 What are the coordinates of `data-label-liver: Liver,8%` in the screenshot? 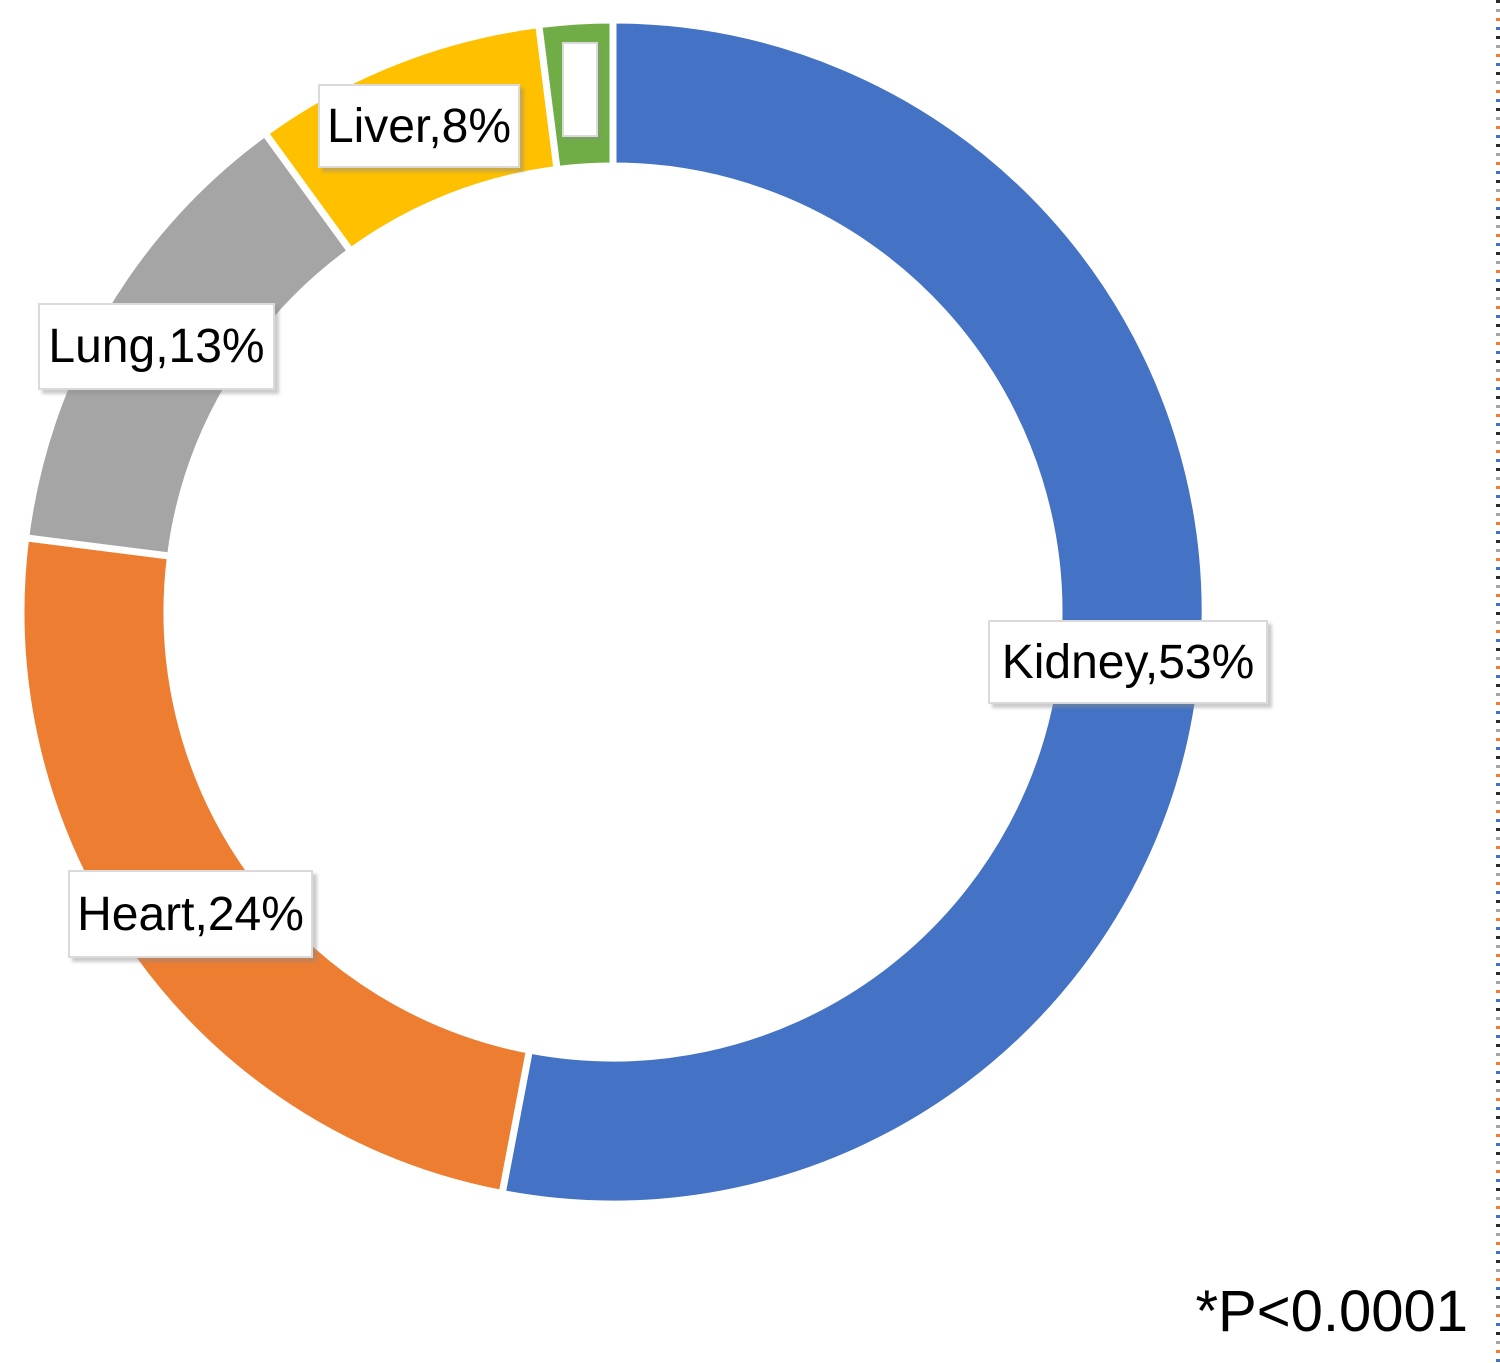 It's located at (419, 126).